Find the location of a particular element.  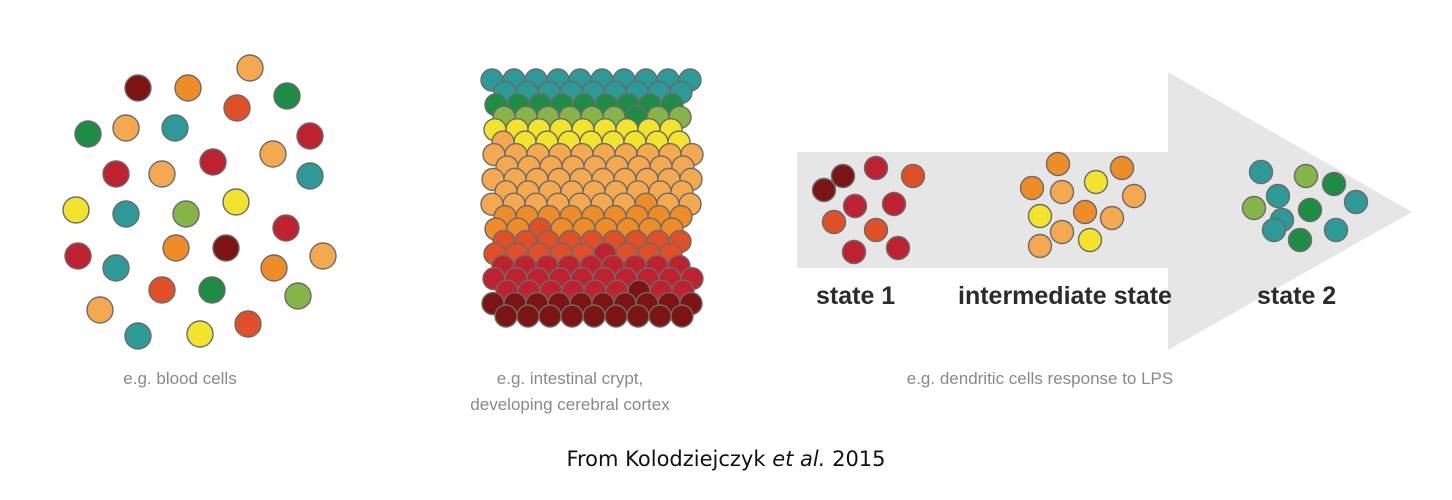

state-2-label: state 2 is located at coordinates (1297, 296).